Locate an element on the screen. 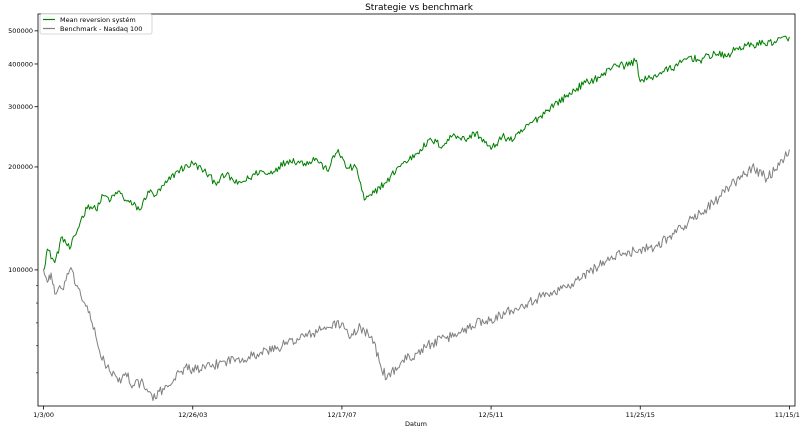 Image resolution: width=800 pixels, height=431 pixels. legend-box is located at coordinates (96, 24).